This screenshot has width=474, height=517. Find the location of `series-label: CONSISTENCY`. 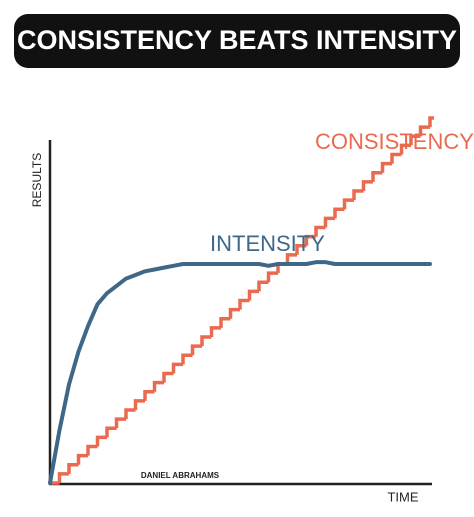

series-label: CONSISTENCY is located at coordinates (394, 141).